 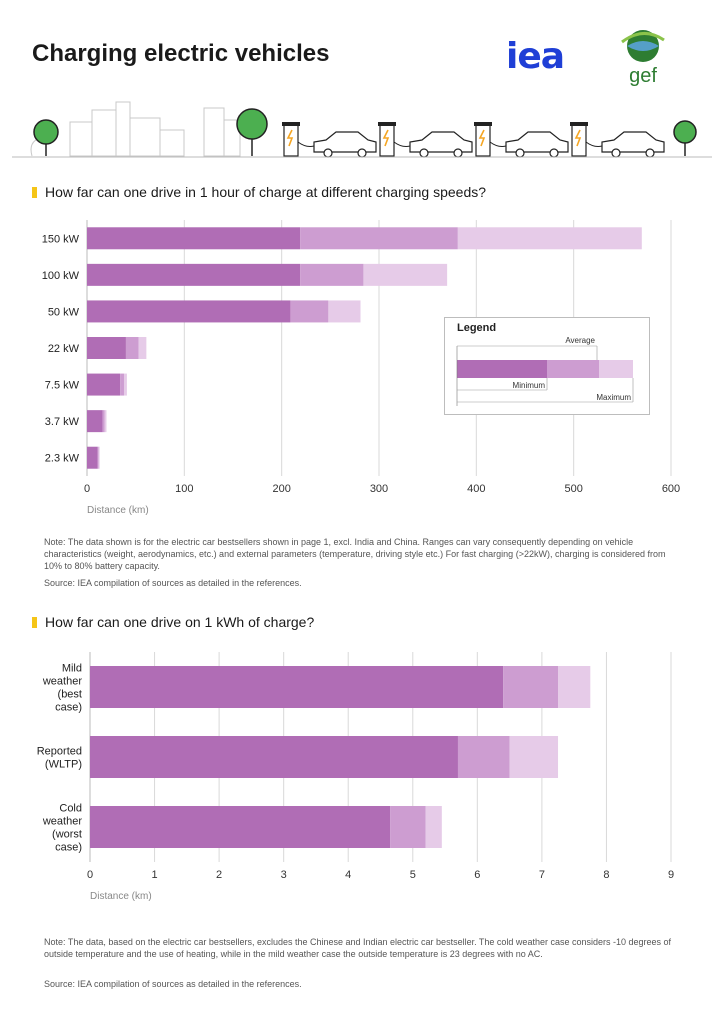 What do you see at coordinates (59, 758) in the screenshot?
I see `category-label: Reported (WLTP)` at bounding box center [59, 758].